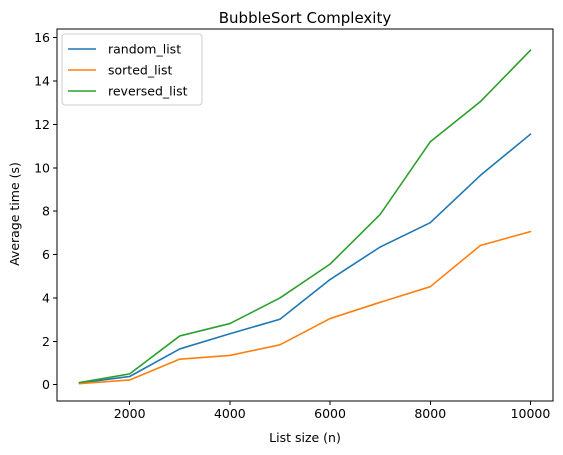 The image size is (563, 455). I want to click on legend-box, so click(132, 69).